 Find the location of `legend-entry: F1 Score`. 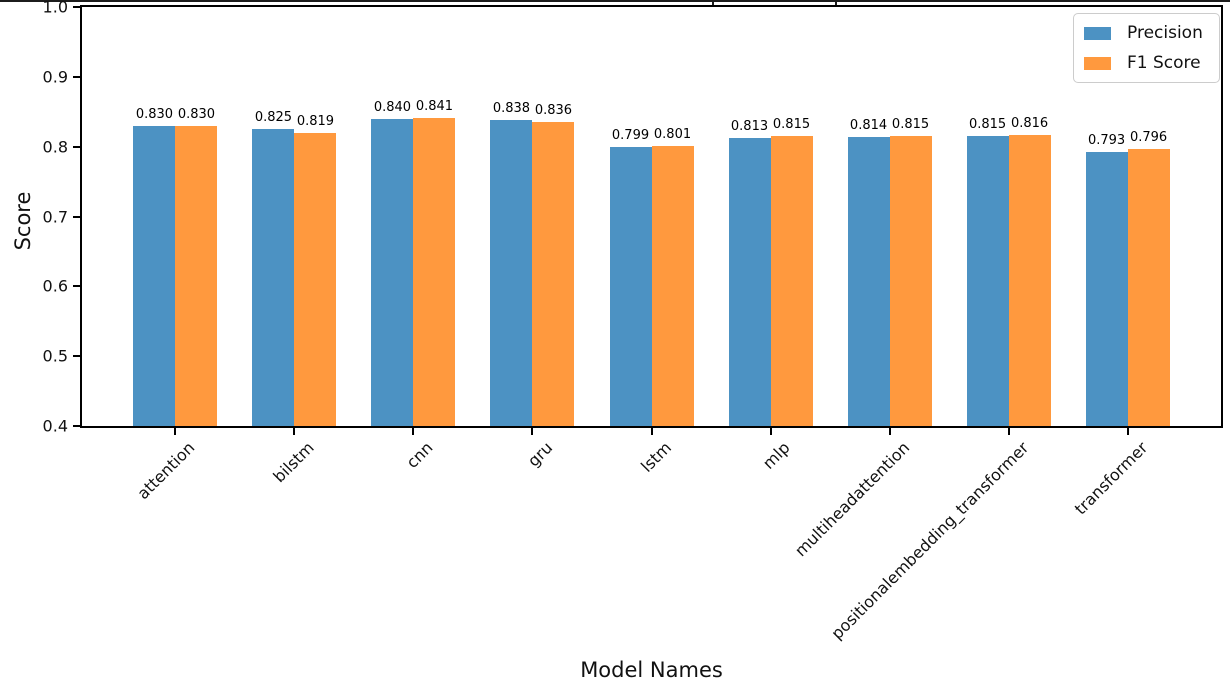

legend-entry: F1 Score is located at coordinates (1146, 63).